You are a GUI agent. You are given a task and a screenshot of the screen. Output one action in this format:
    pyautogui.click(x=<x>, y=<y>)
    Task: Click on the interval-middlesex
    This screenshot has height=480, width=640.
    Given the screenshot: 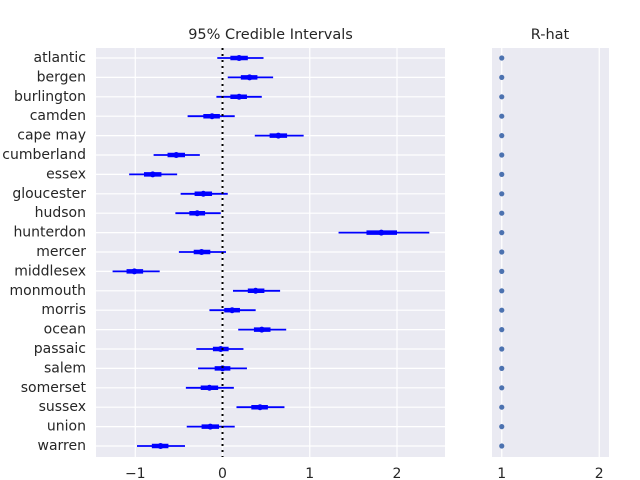 What is the action you would take?
    pyautogui.click(x=136, y=271)
    